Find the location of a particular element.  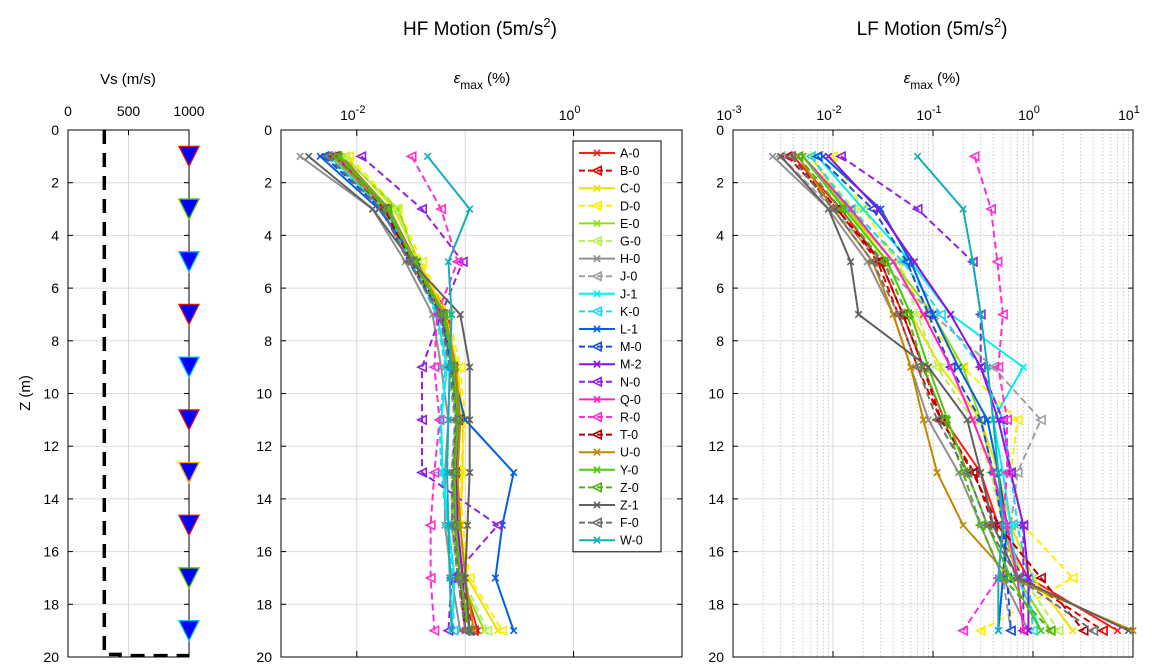

legend-item: Z-0 is located at coordinates (609, 488).